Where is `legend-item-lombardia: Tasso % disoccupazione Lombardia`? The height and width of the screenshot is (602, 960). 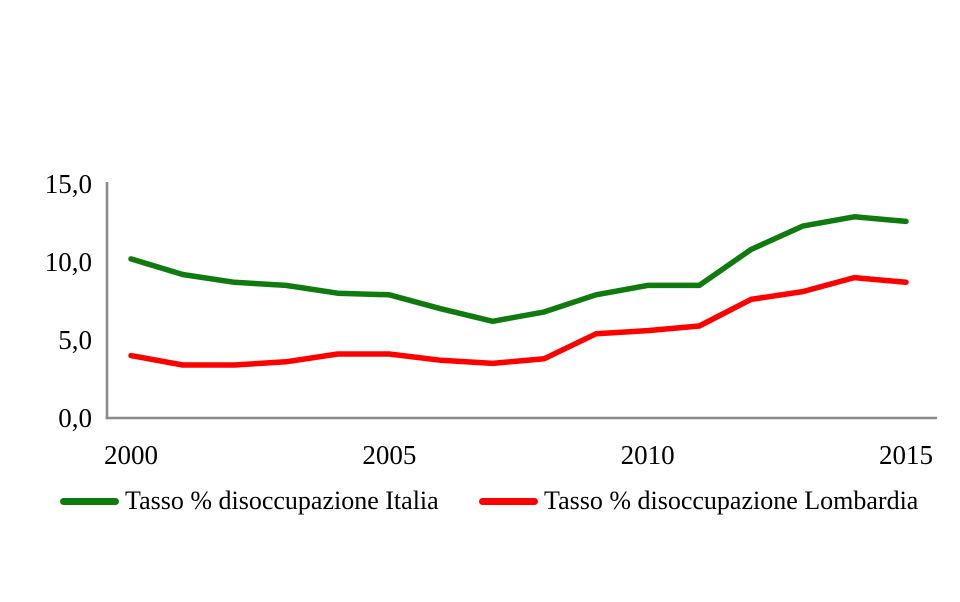
legend-item-lombardia: Tasso % disoccupazione Lombardia is located at coordinates (698, 501).